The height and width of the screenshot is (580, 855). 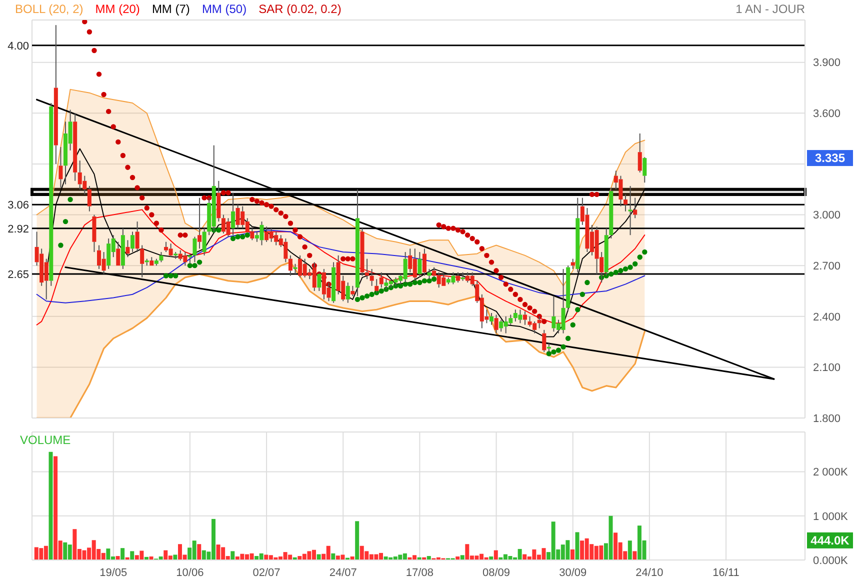 What do you see at coordinates (827, 216) in the screenshot?
I see `y-tick-label: 3.000` at bounding box center [827, 216].